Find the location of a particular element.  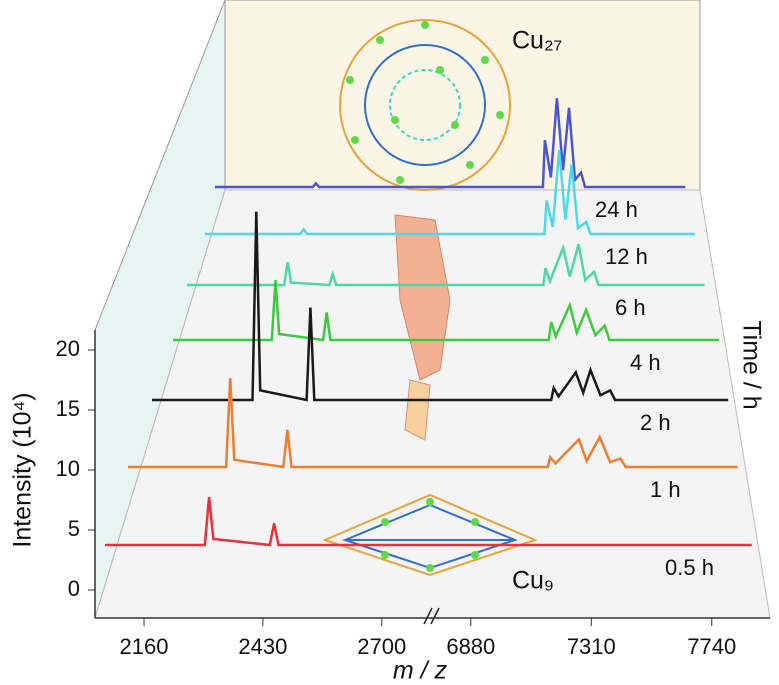

series-label: 1 h is located at coordinates (665, 489).